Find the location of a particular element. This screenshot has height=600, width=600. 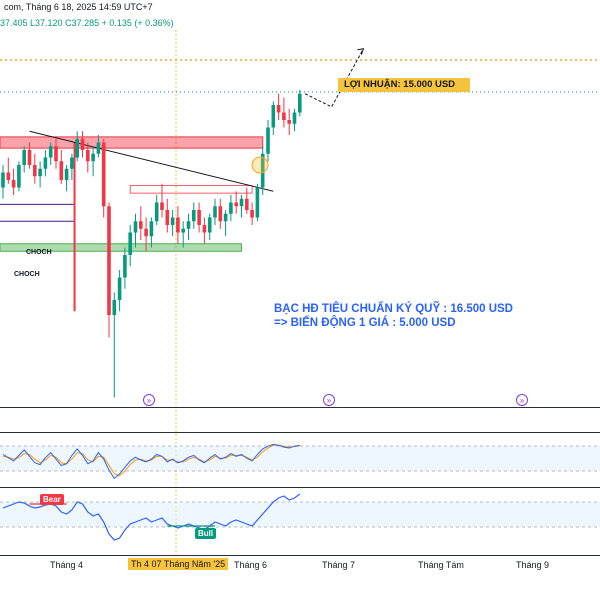

bull-tag: Bull is located at coordinates (206, 533).